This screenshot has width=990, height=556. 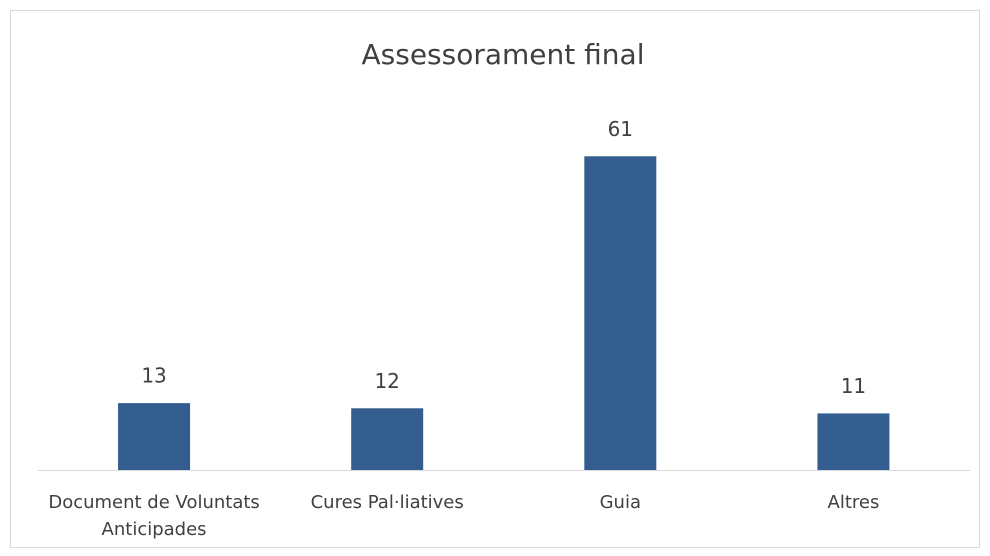 I want to click on data-label: 12, so click(x=386, y=381).